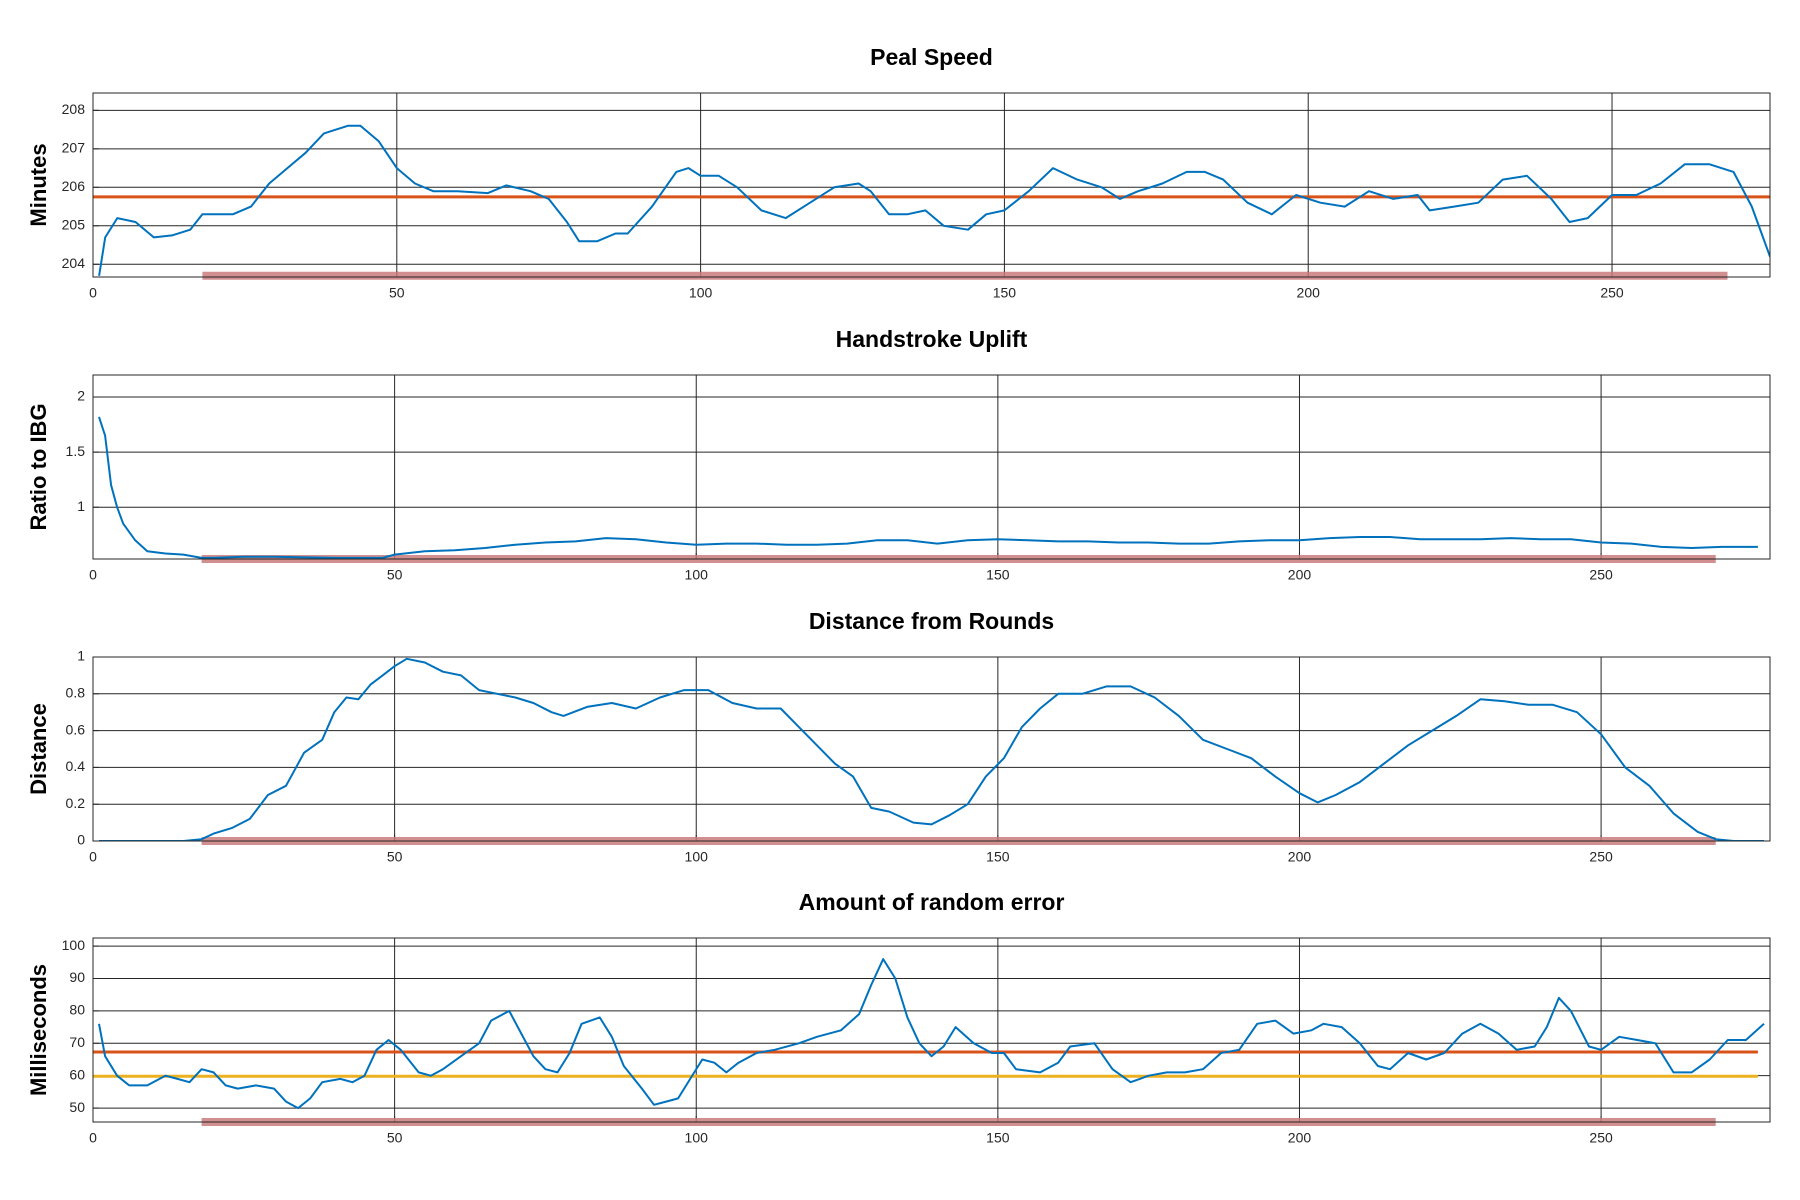 This screenshot has height=1200, width=1800. Describe the element at coordinates (74, 945) in the screenshot. I see `y-tick-label: 100` at that location.